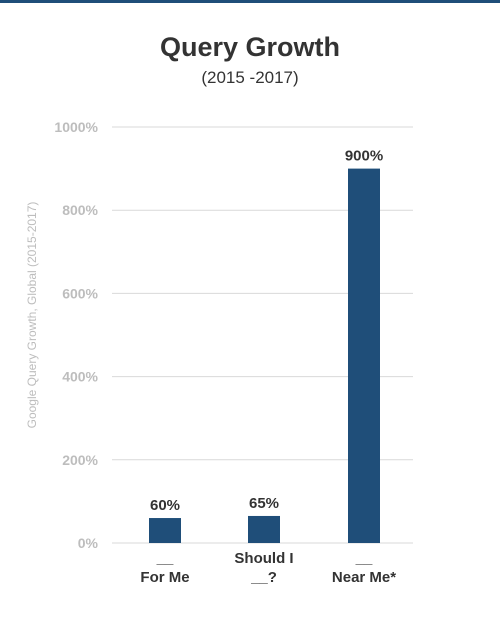 This screenshot has width=500, height=625. I want to click on y-tick-label: 600%, so click(80, 293).